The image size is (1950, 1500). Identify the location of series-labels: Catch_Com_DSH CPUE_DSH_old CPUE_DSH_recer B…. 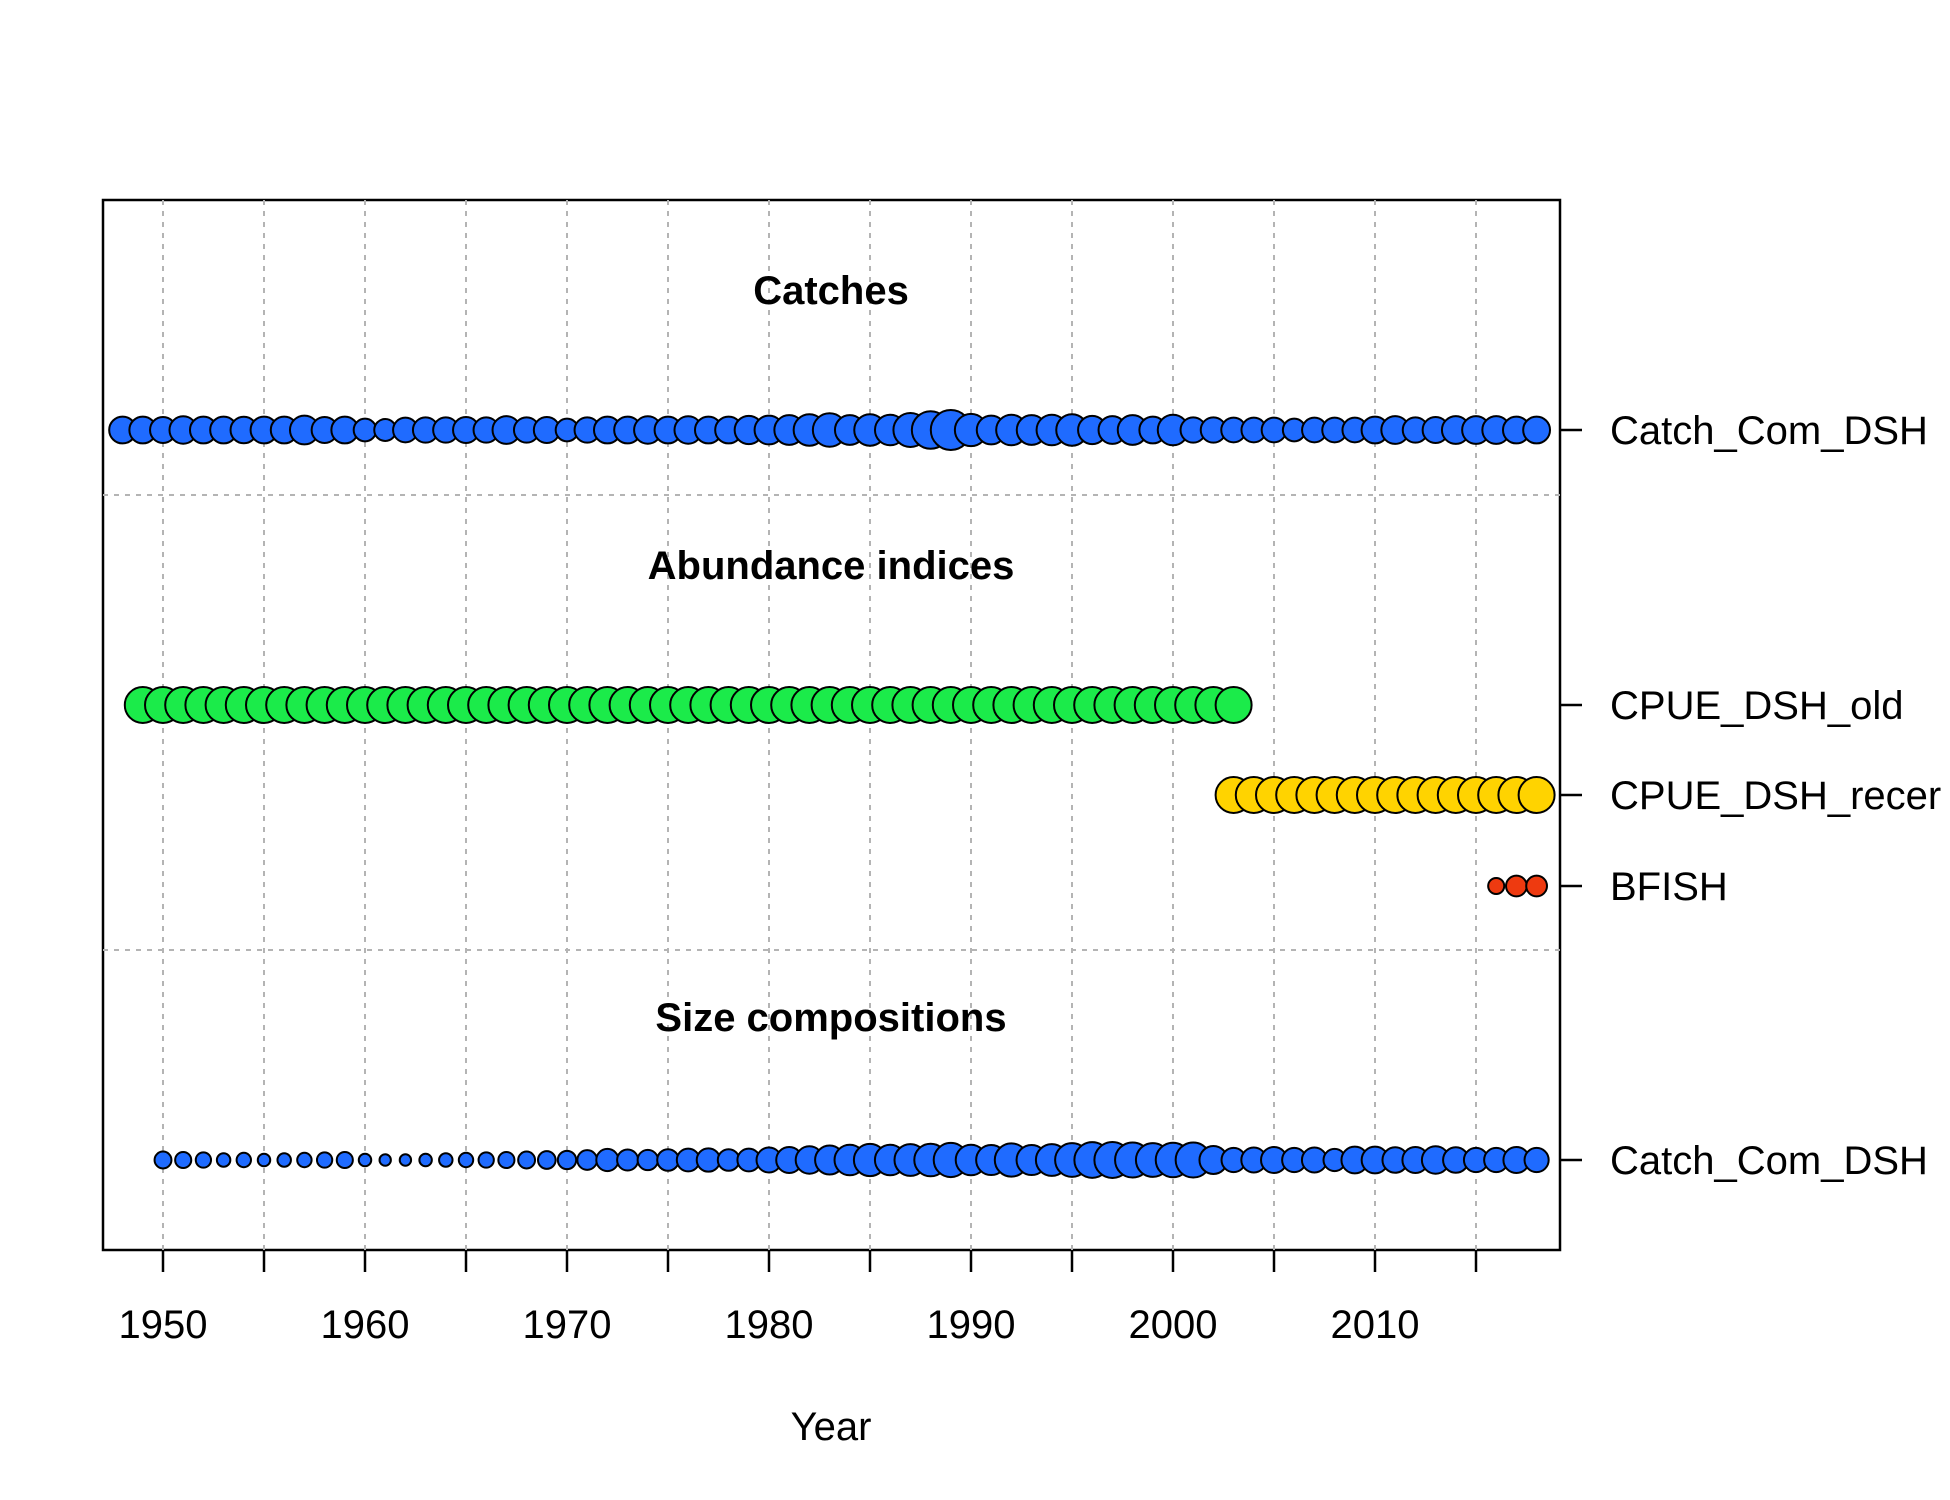
(1750, 796).